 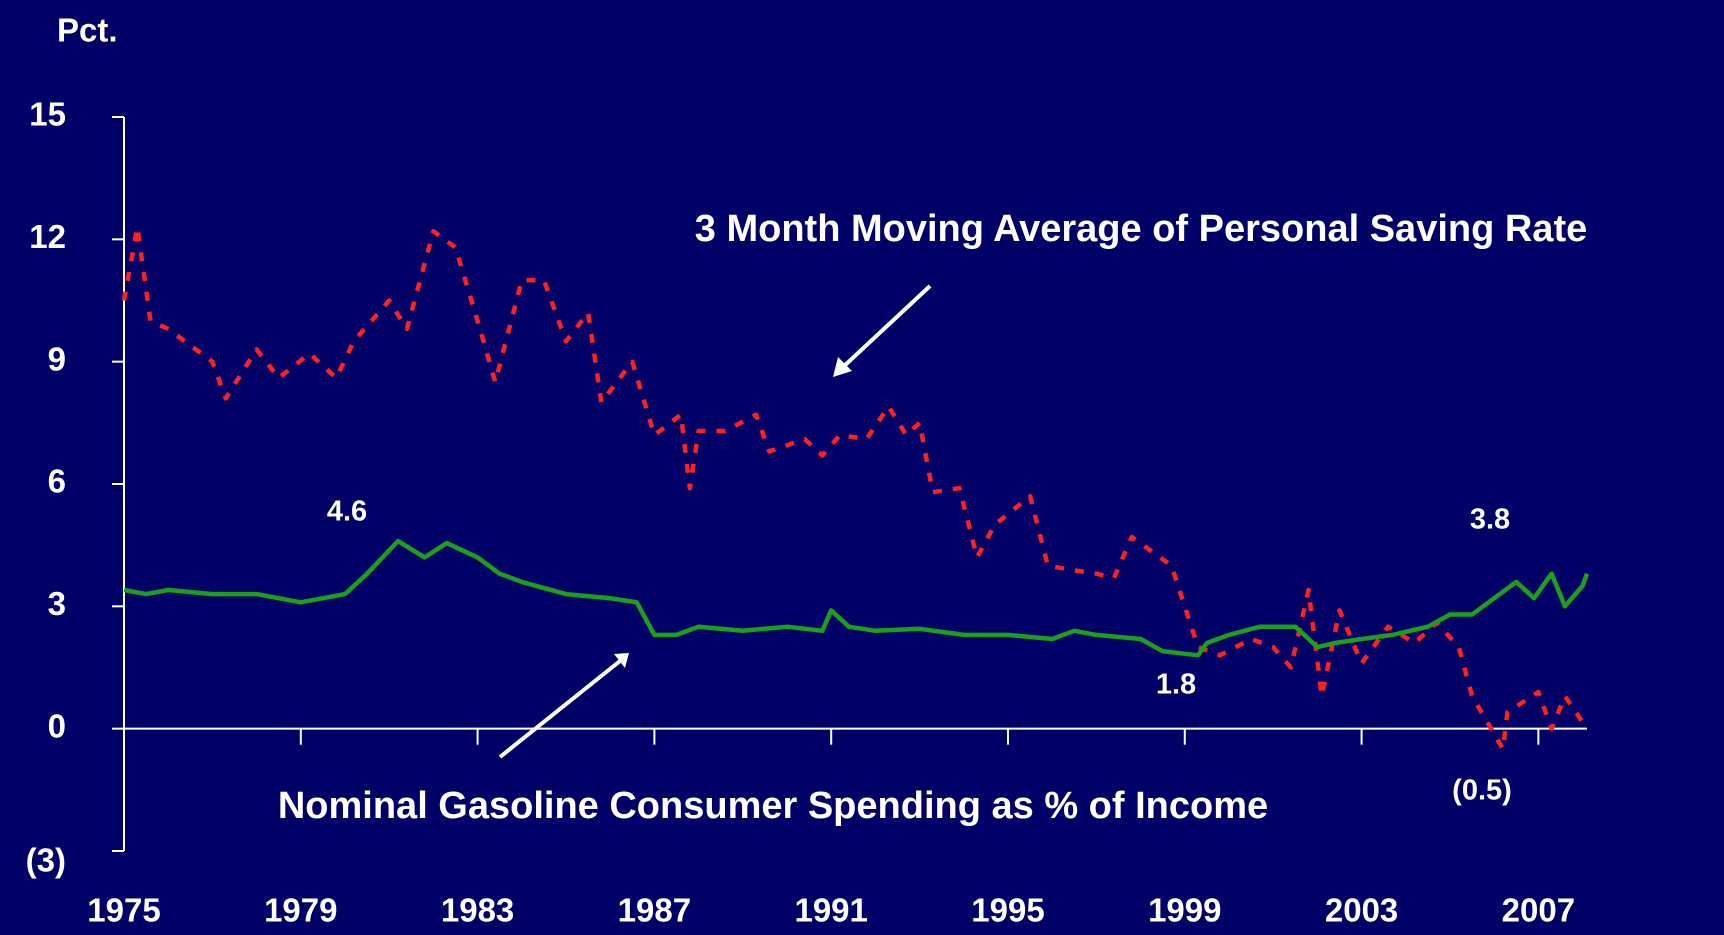 I want to click on annotation: (0.5), so click(x=1482, y=791).